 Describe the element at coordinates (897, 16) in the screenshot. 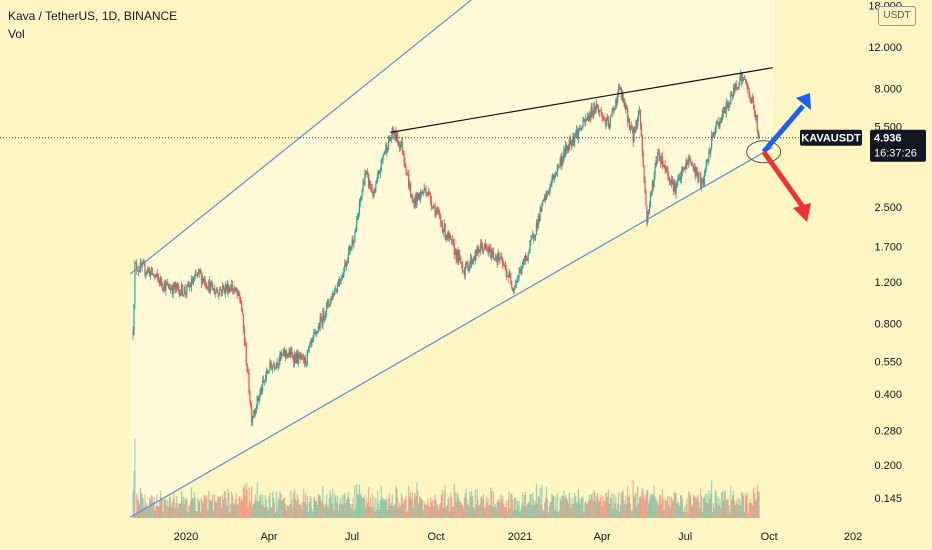

I see `currency-selector: USDT` at that location.